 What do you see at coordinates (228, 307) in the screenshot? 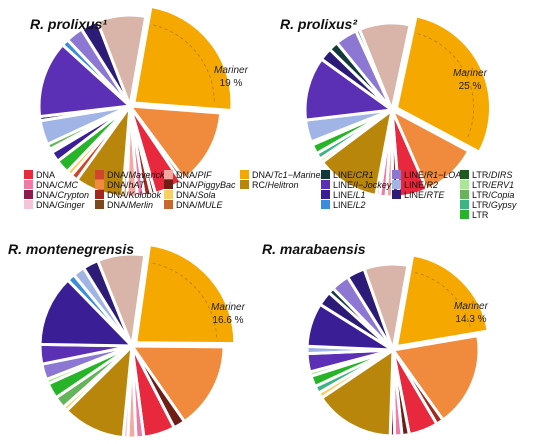
I see `callout-label-montenegrensis: Mariner` at bounding box center [228, 307].